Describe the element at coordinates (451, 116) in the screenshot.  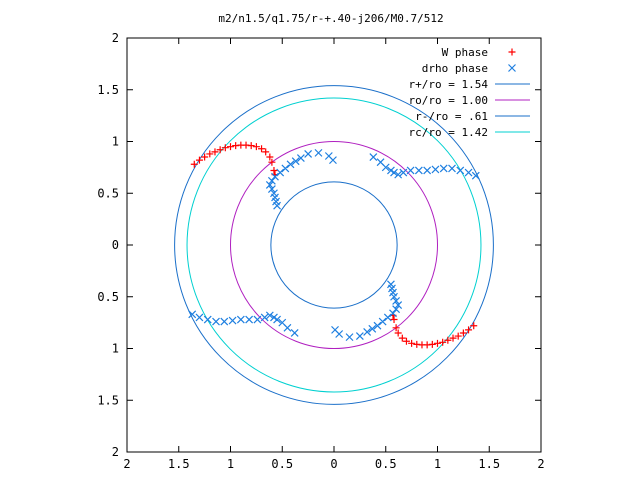
I see `legend-label: r-/ro = .61` at that location.